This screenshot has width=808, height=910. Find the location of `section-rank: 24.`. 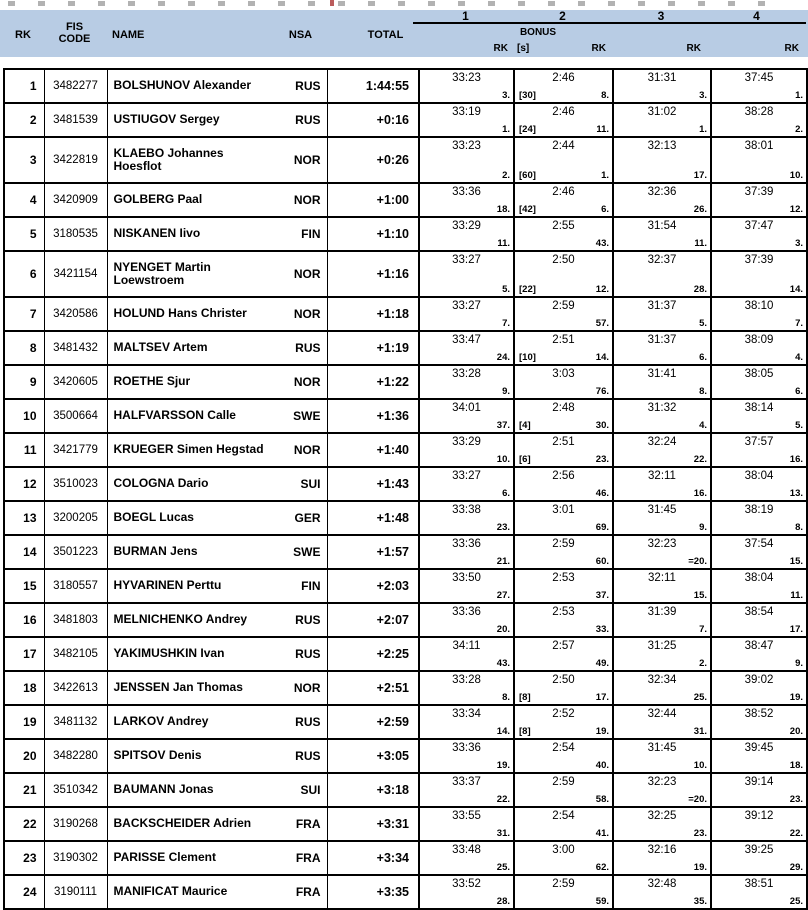

section-rank: 24. is located at coordinates (503, 357).